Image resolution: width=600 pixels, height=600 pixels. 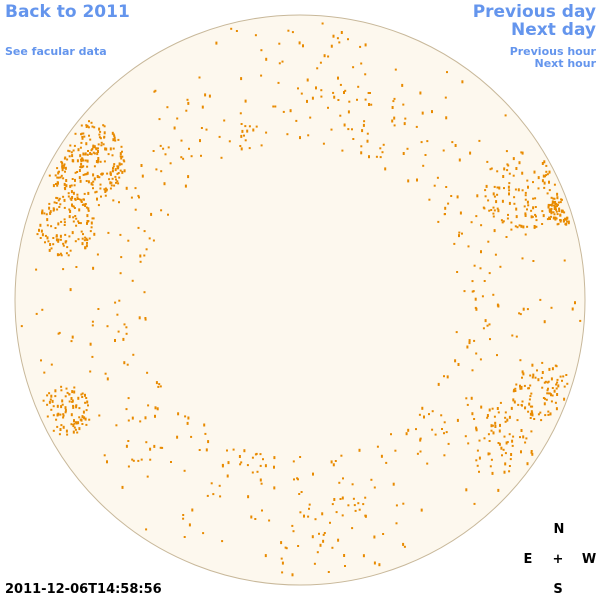 I want to click on back-link: Back to 2011, so click(x=67, y=12).